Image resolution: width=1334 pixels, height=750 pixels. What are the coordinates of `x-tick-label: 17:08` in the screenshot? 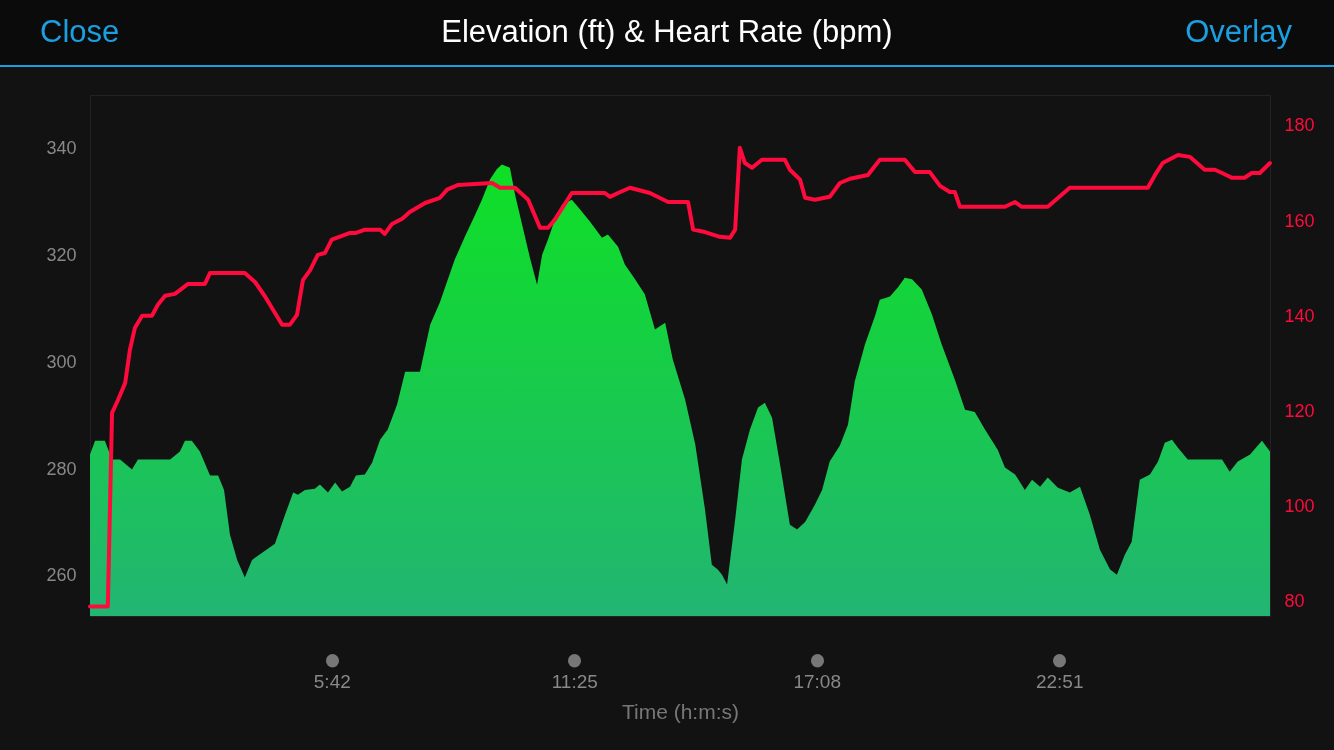 It's located at (817, 681).